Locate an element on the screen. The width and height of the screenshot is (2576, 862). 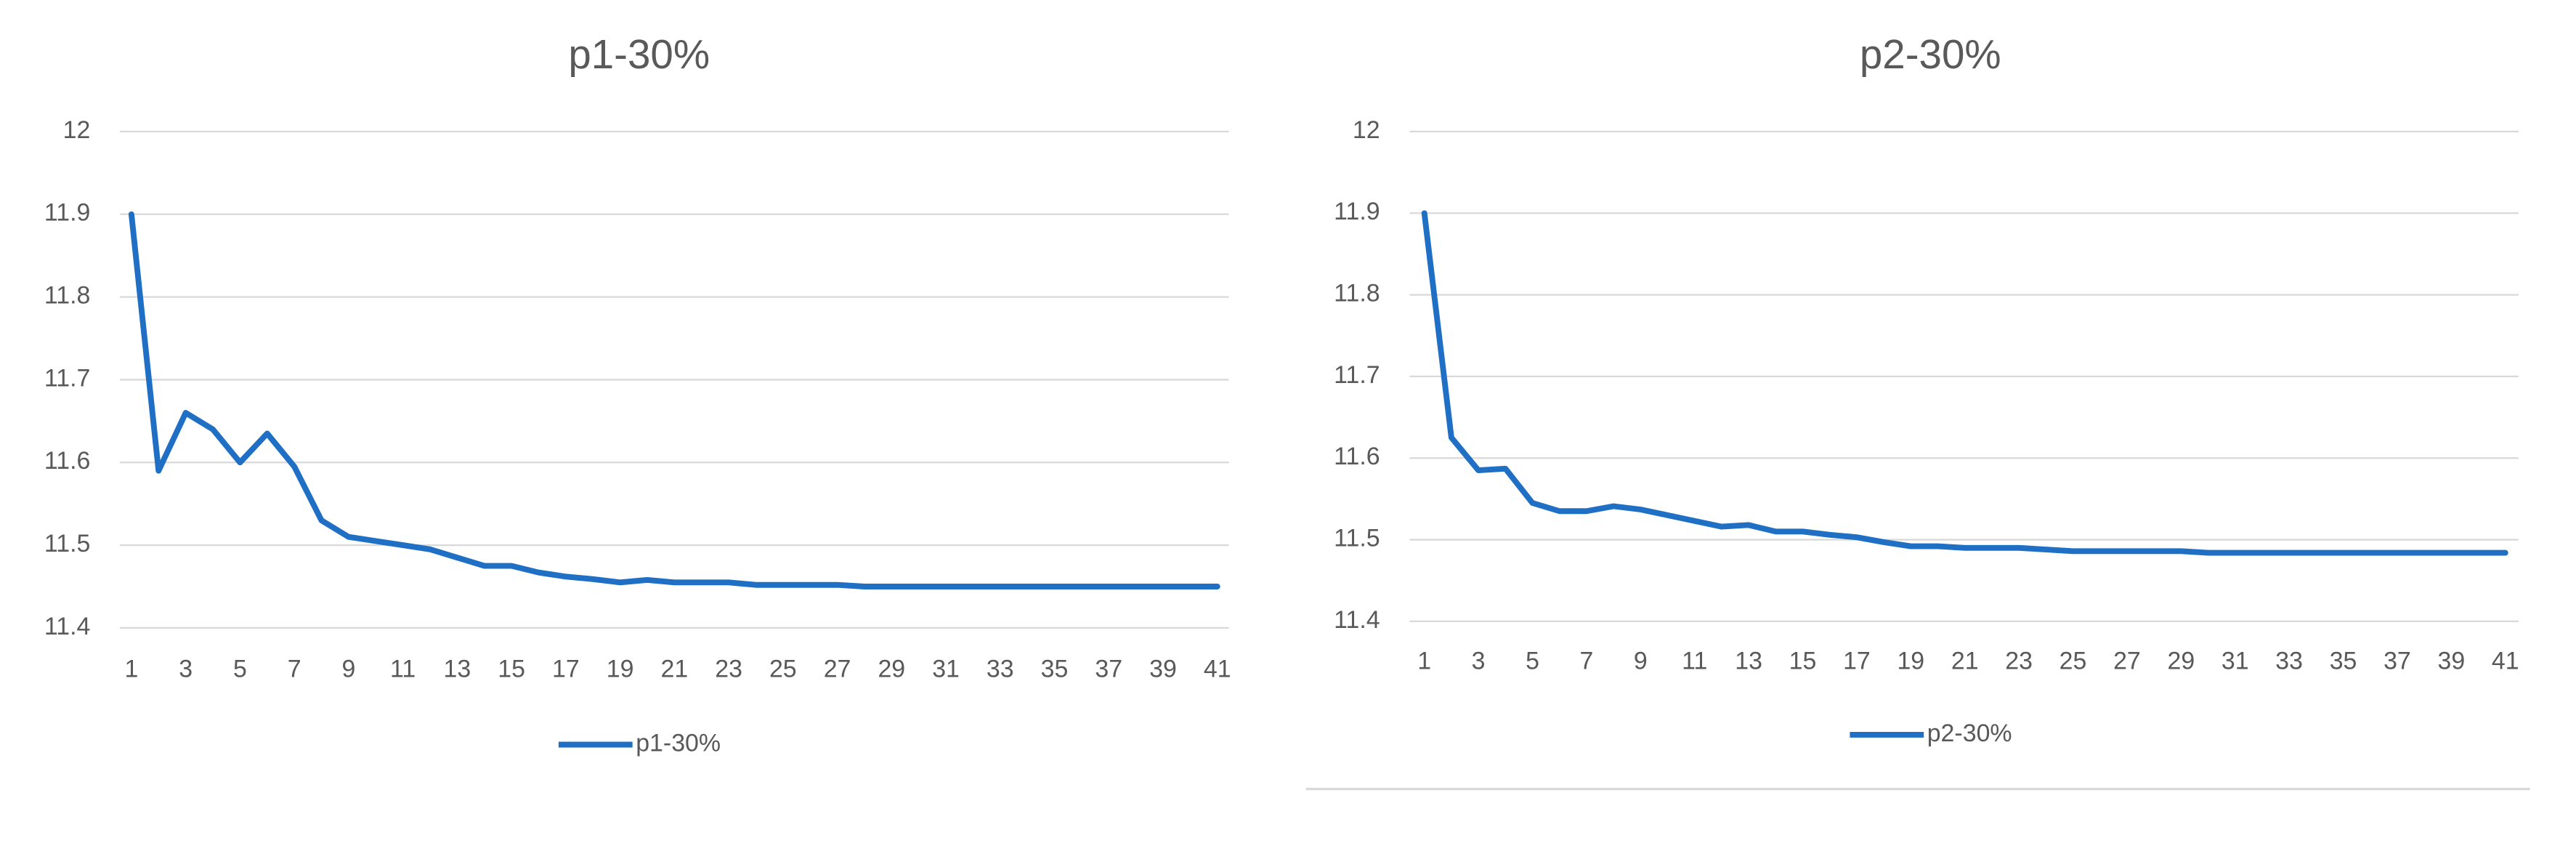
chart-title: p2-30% is located at coordinates (1930, 54).